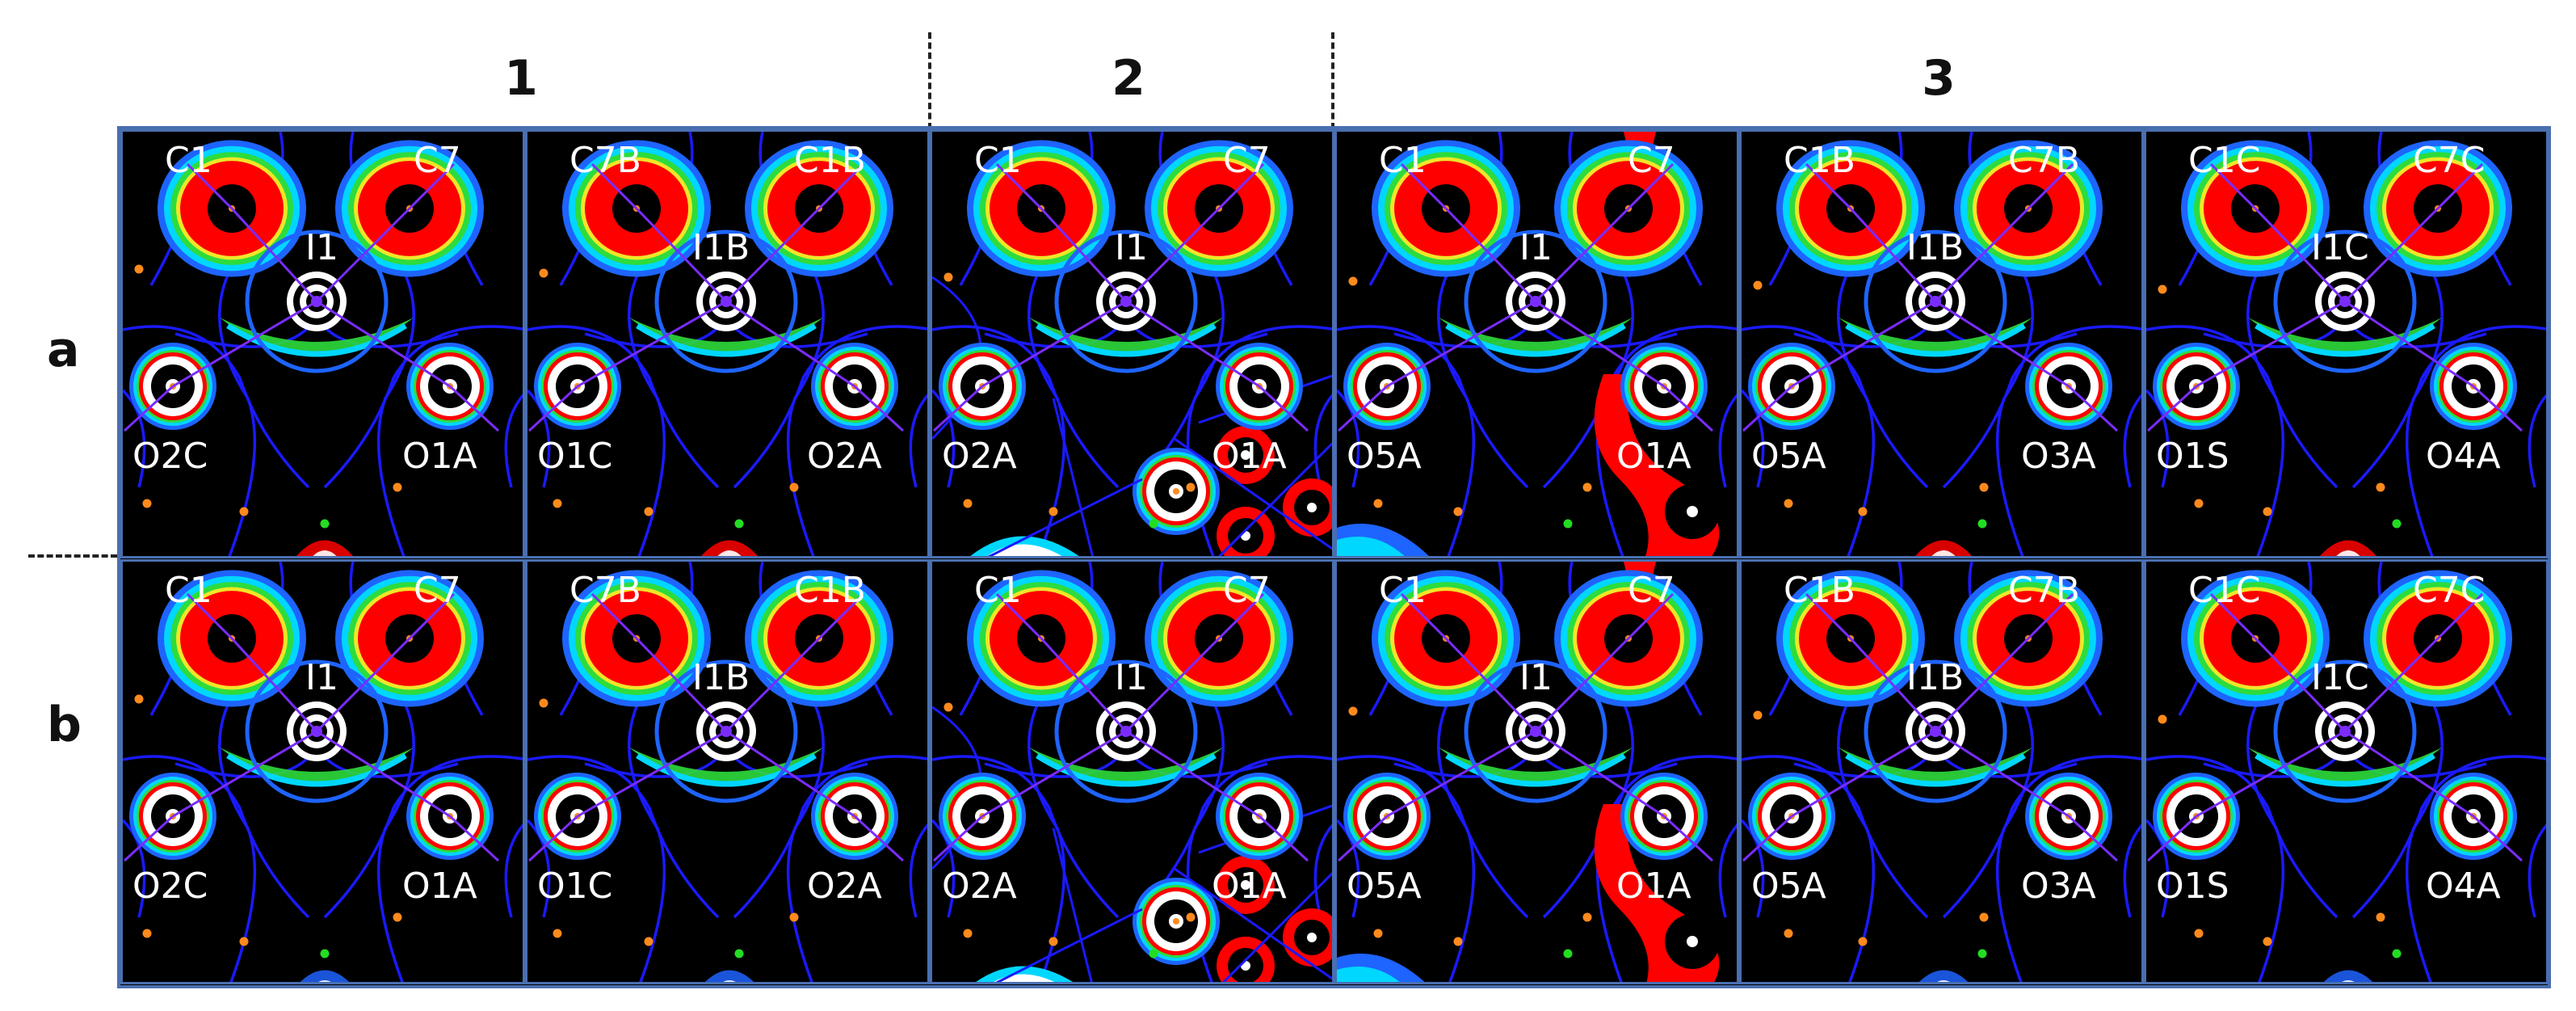 The width and height of the screenshot is (2576, 1011). I want to click on atom-label-bl: O2C, so click(170, 886).